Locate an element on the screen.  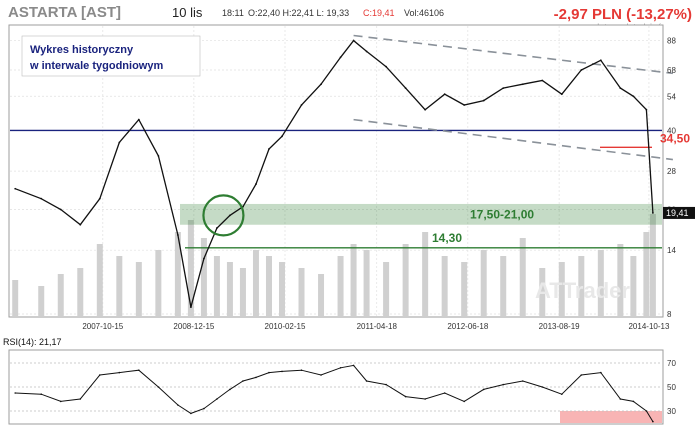
x-tick-label: 2011-04-18 is located at coordinates (377, 326).